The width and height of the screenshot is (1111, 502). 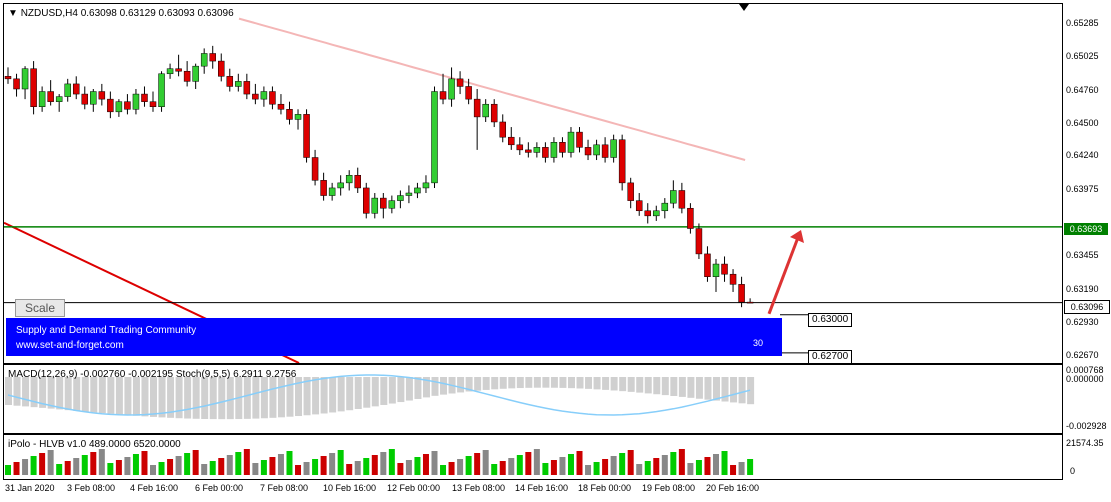 I want to click on time-tick-label: 14 Feb 16:00, so click(x=542, y=488).